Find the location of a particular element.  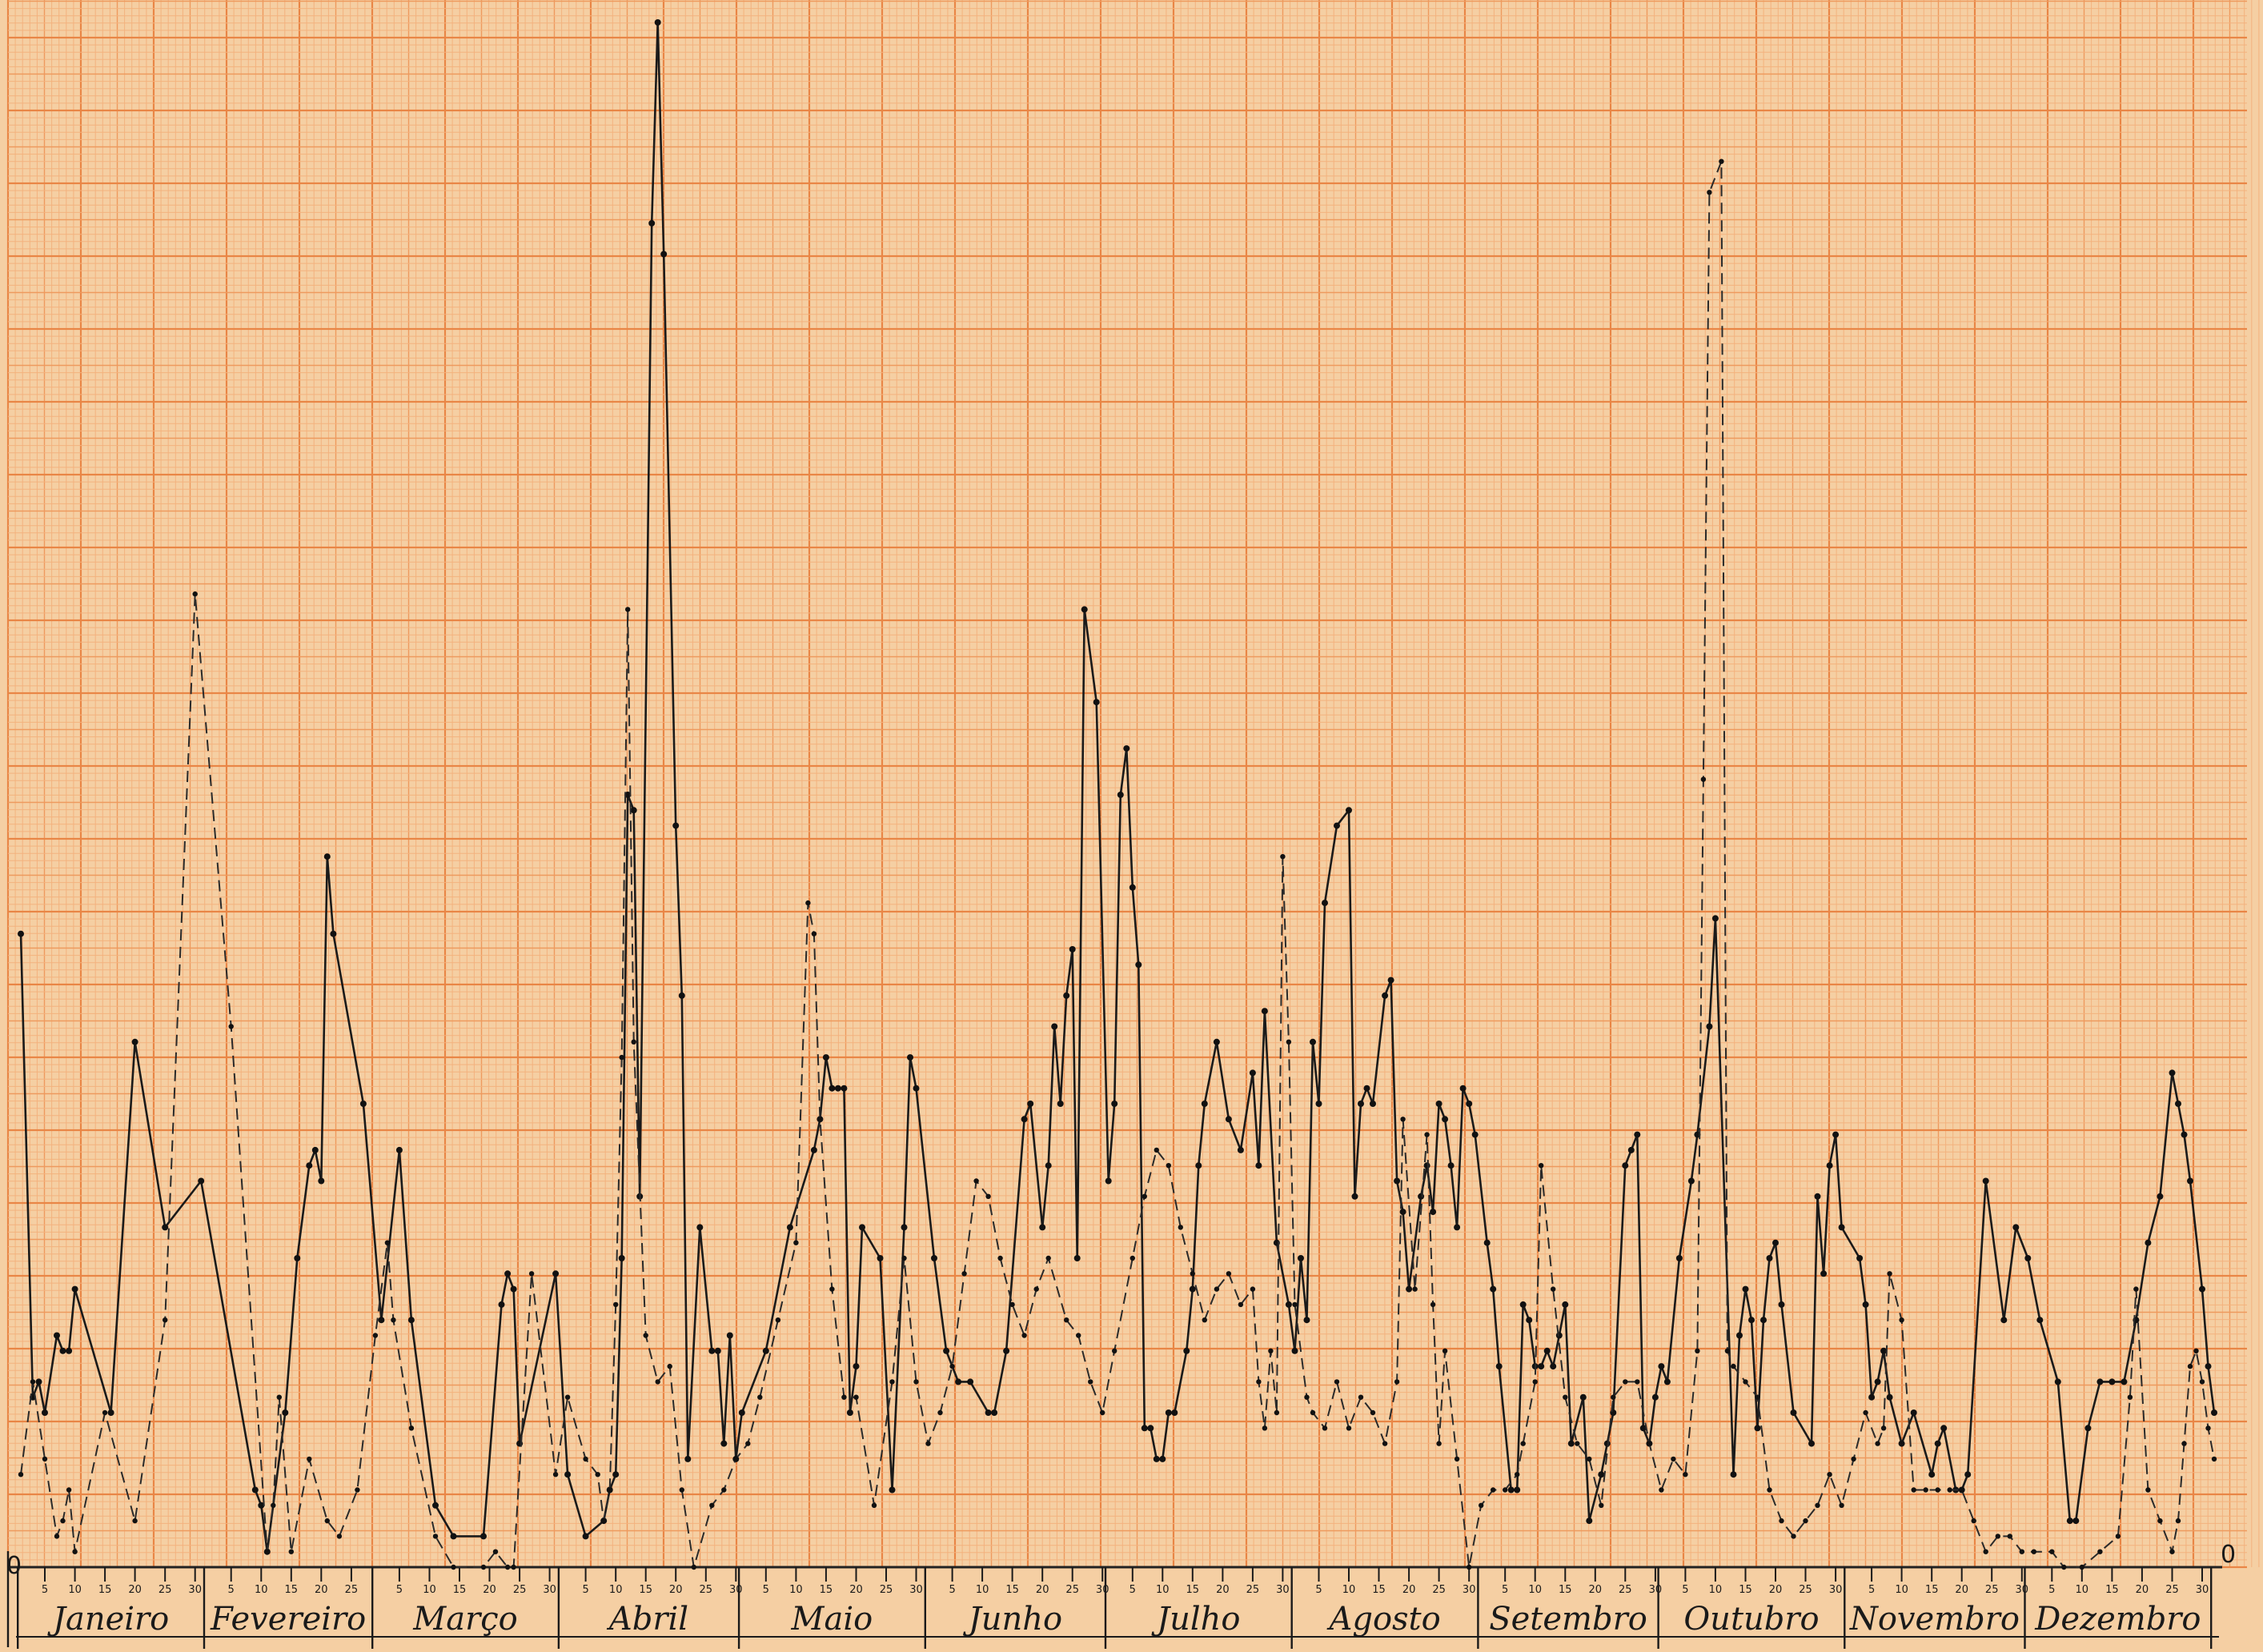

day-tick-label: 10 is located at coordinates (1902, 1590).